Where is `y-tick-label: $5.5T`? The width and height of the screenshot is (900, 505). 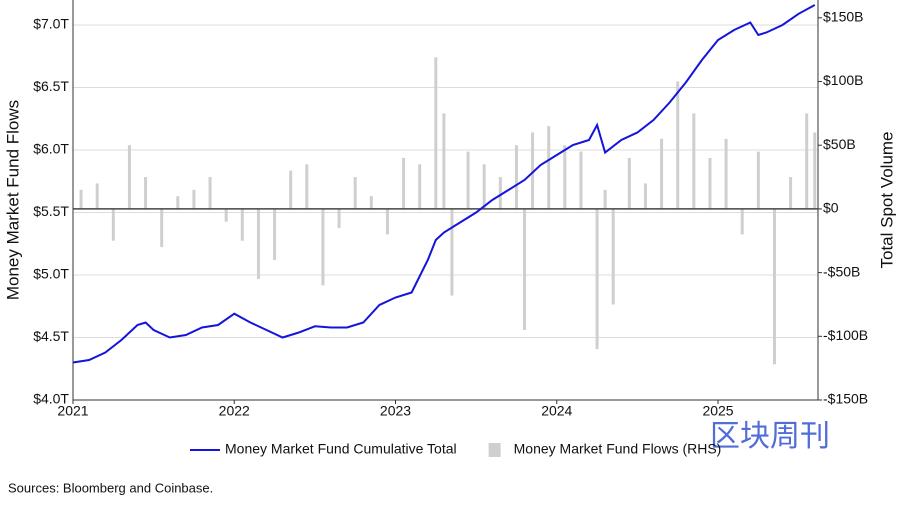
y-tick-label: $5.5T is located at coordinates (51, 211).